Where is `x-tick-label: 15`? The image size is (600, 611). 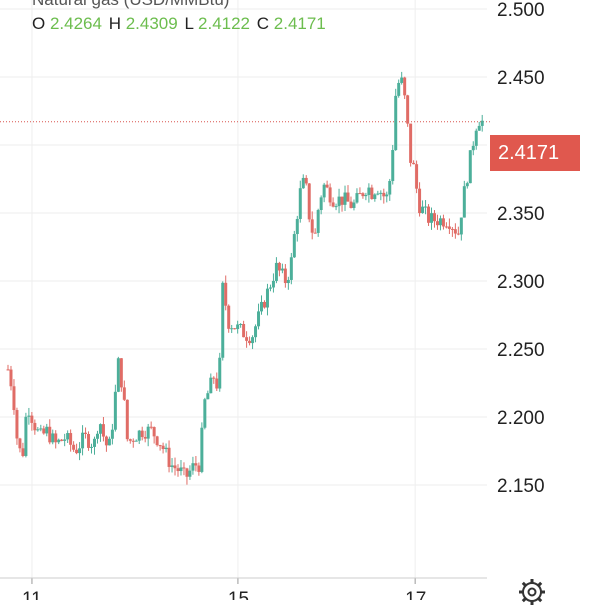
x-tick-label: 15 is located at coordinates (238, 594).